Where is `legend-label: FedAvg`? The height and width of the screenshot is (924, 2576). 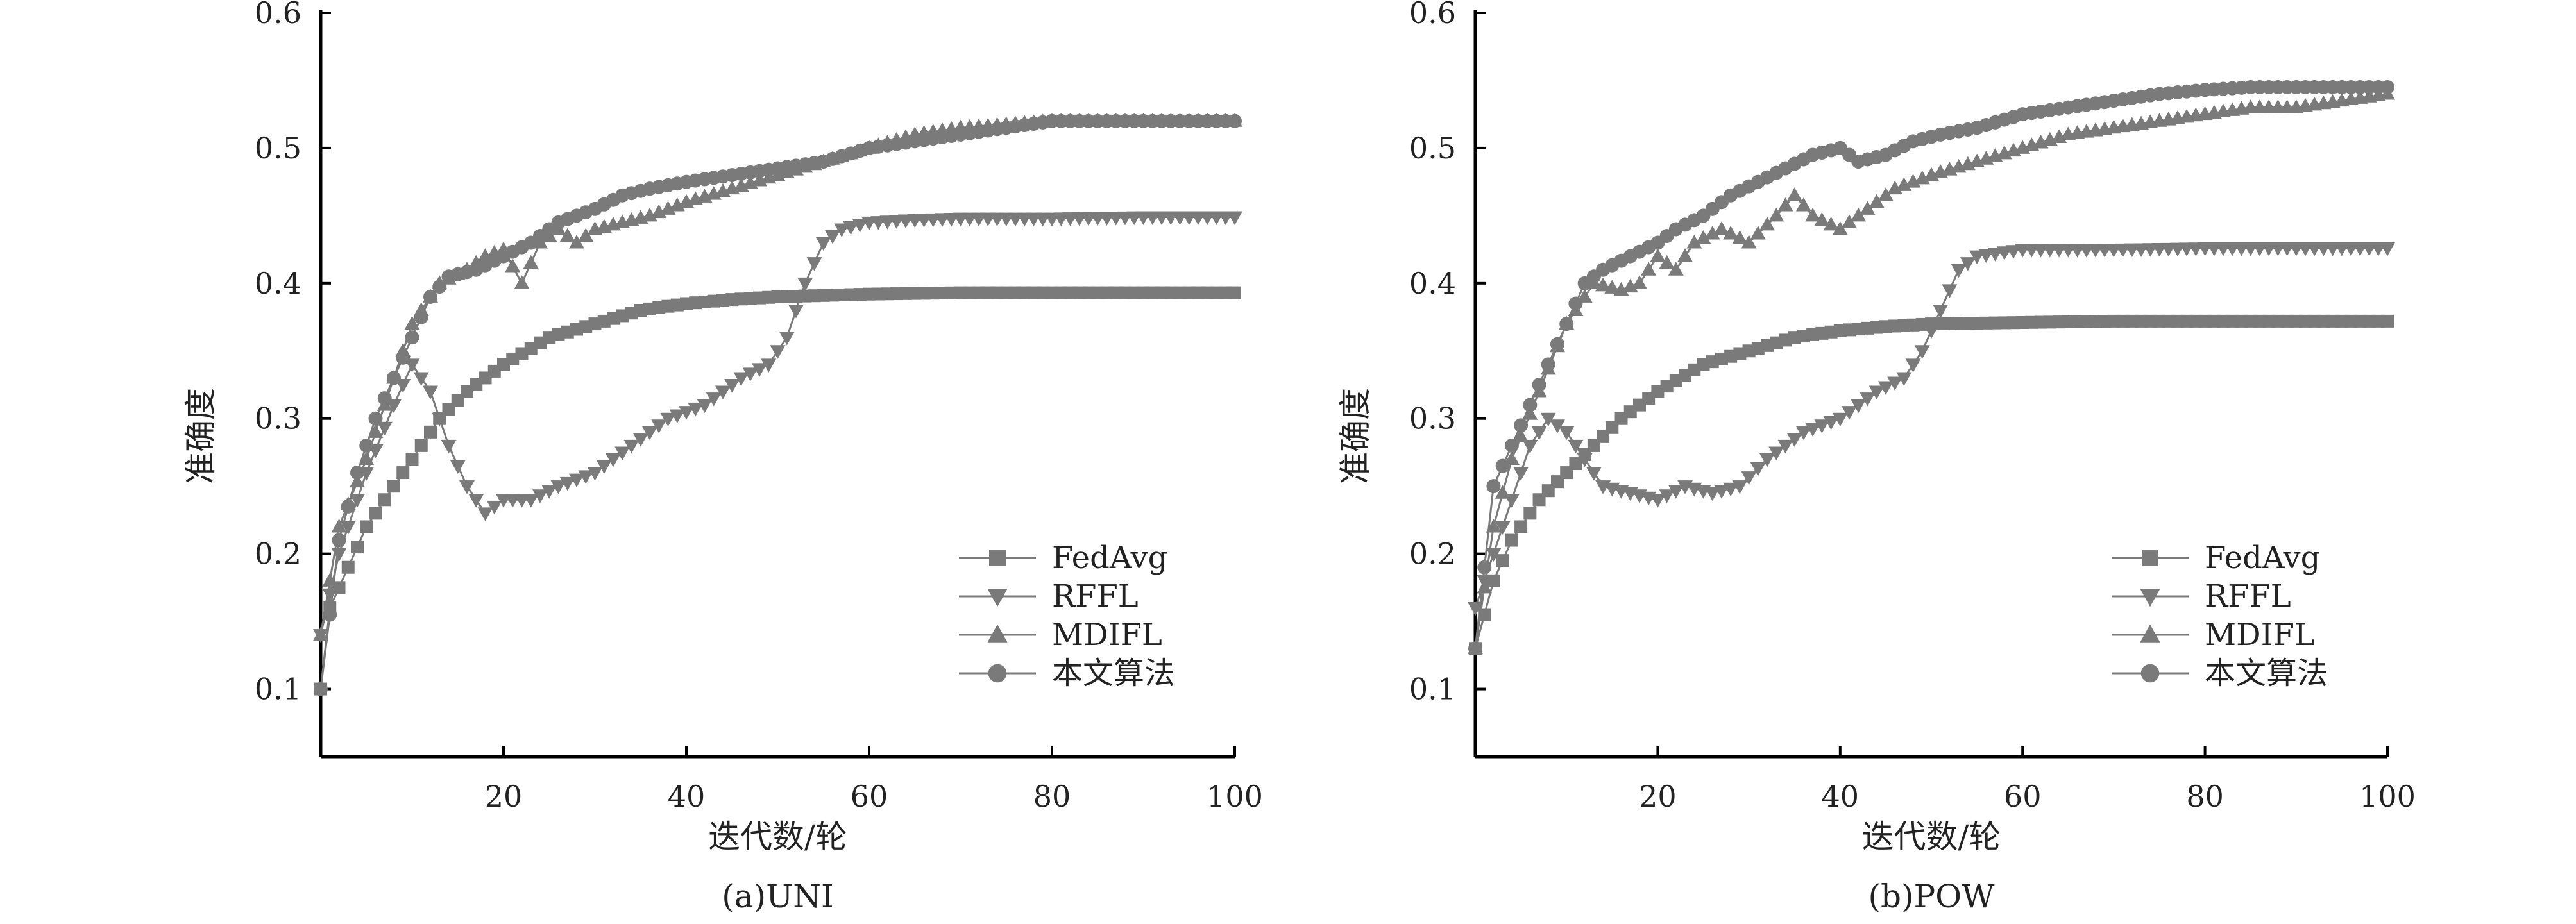
legend-label: FedAvg is located at coordinates (1109, 558).